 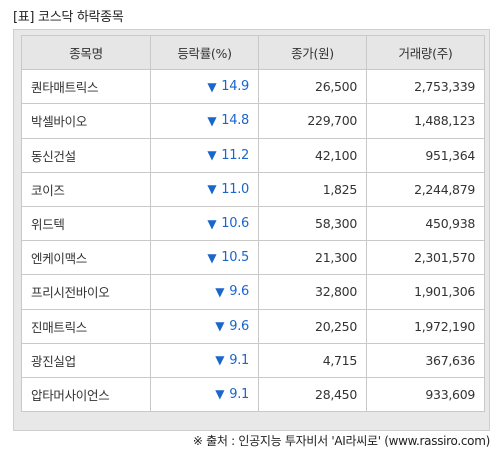 I want to click on cell-rate: ▼ 11.2, so click(x=205, y=155).